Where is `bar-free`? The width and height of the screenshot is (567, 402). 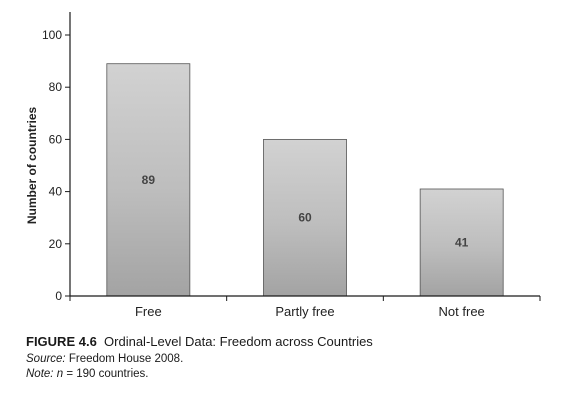 bar-free is located at coordinates (148, 180).